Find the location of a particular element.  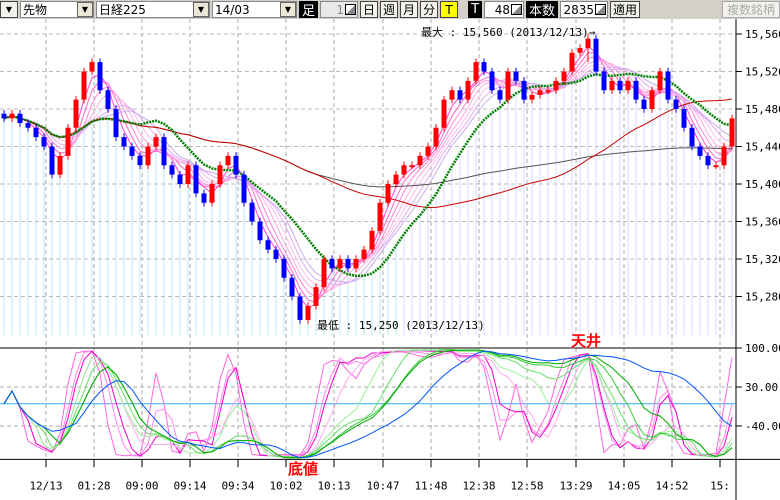

bar-count-input: 1 is located at coordinates (339, 9).